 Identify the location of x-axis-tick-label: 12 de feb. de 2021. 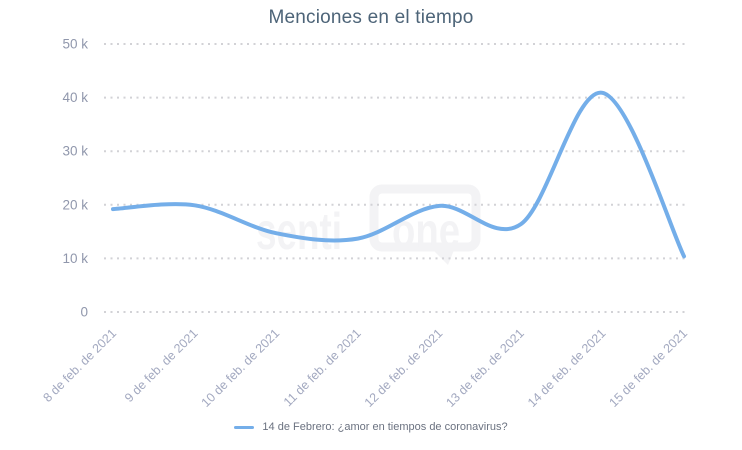
(404, 368).